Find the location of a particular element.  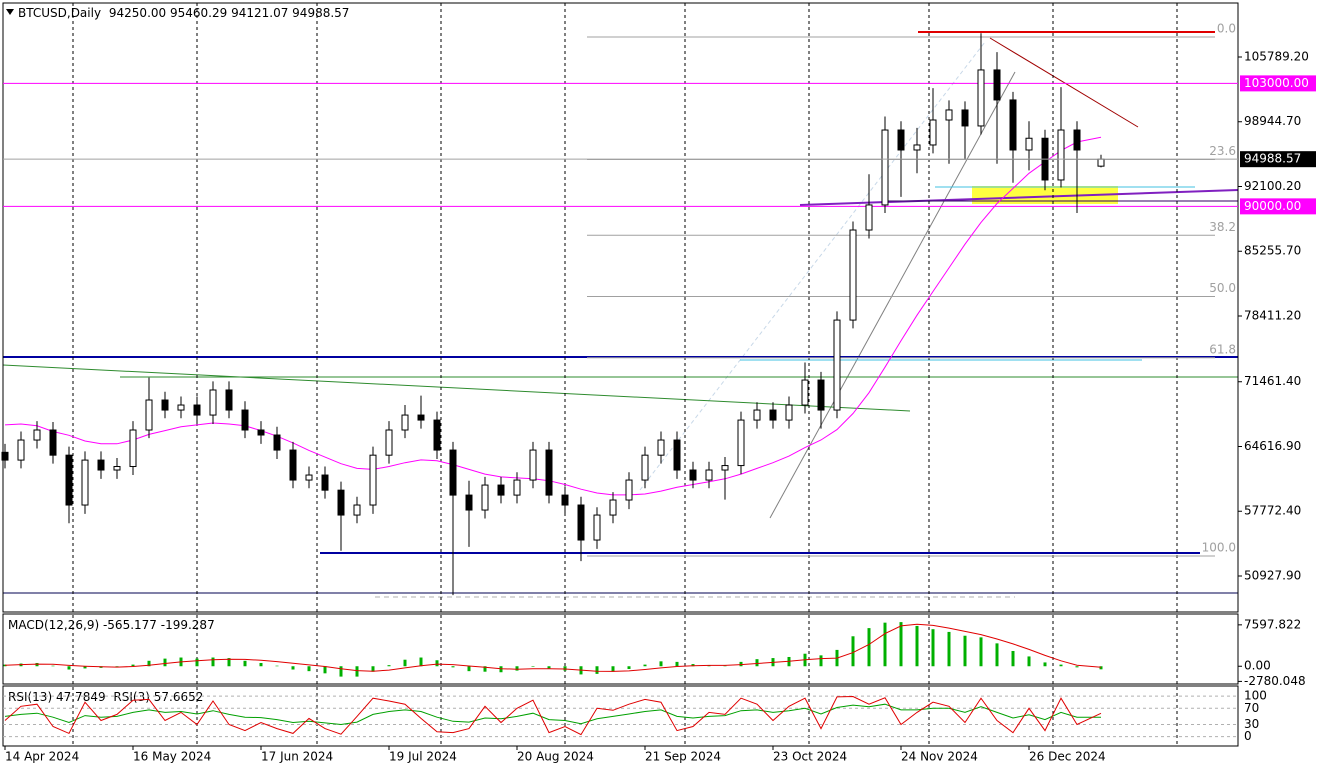

y-tick-label: 92100.20 is located at coordinates (1272, 186).